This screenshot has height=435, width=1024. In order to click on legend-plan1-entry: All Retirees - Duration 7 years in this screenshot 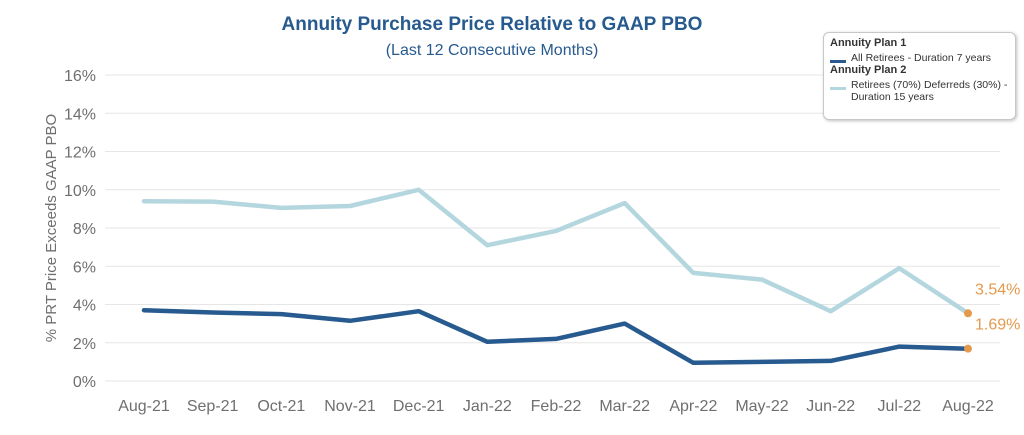, I will do `click(919, 57)`.